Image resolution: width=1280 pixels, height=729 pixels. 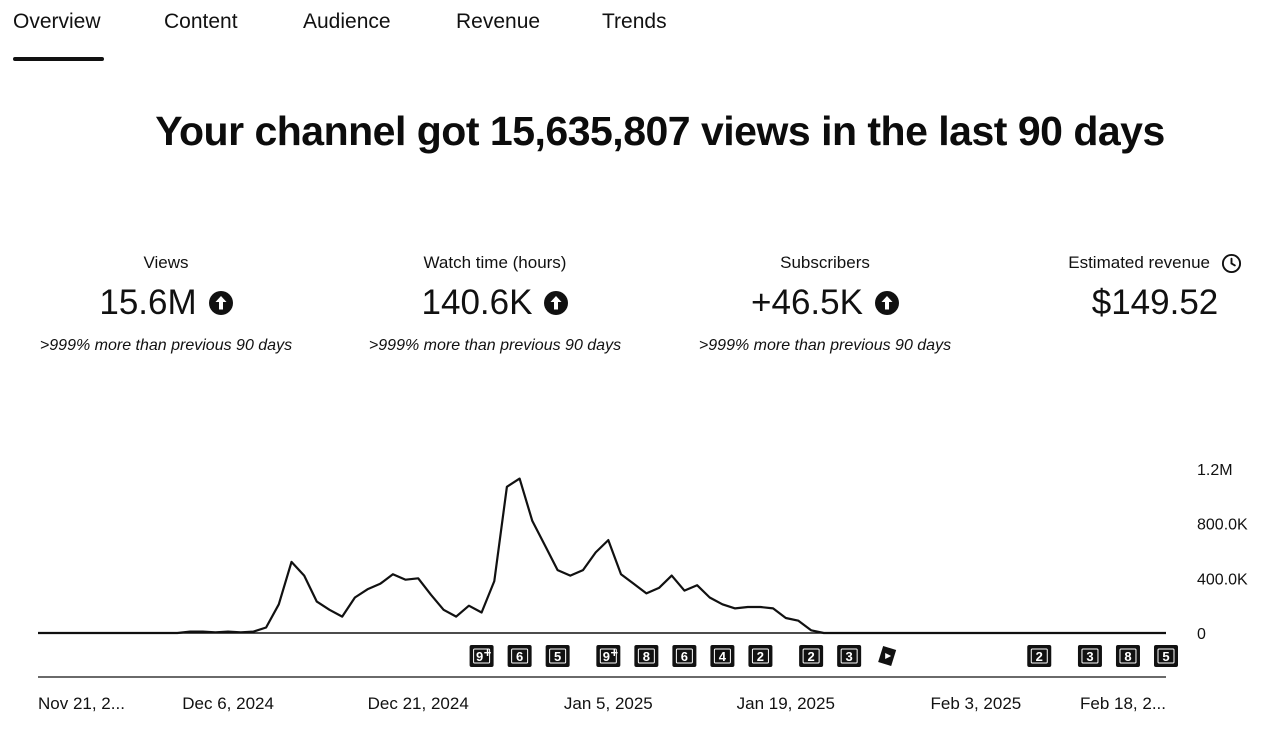 I want to click on y-tick-label: 400.0K, so click(x=1222, y=579).